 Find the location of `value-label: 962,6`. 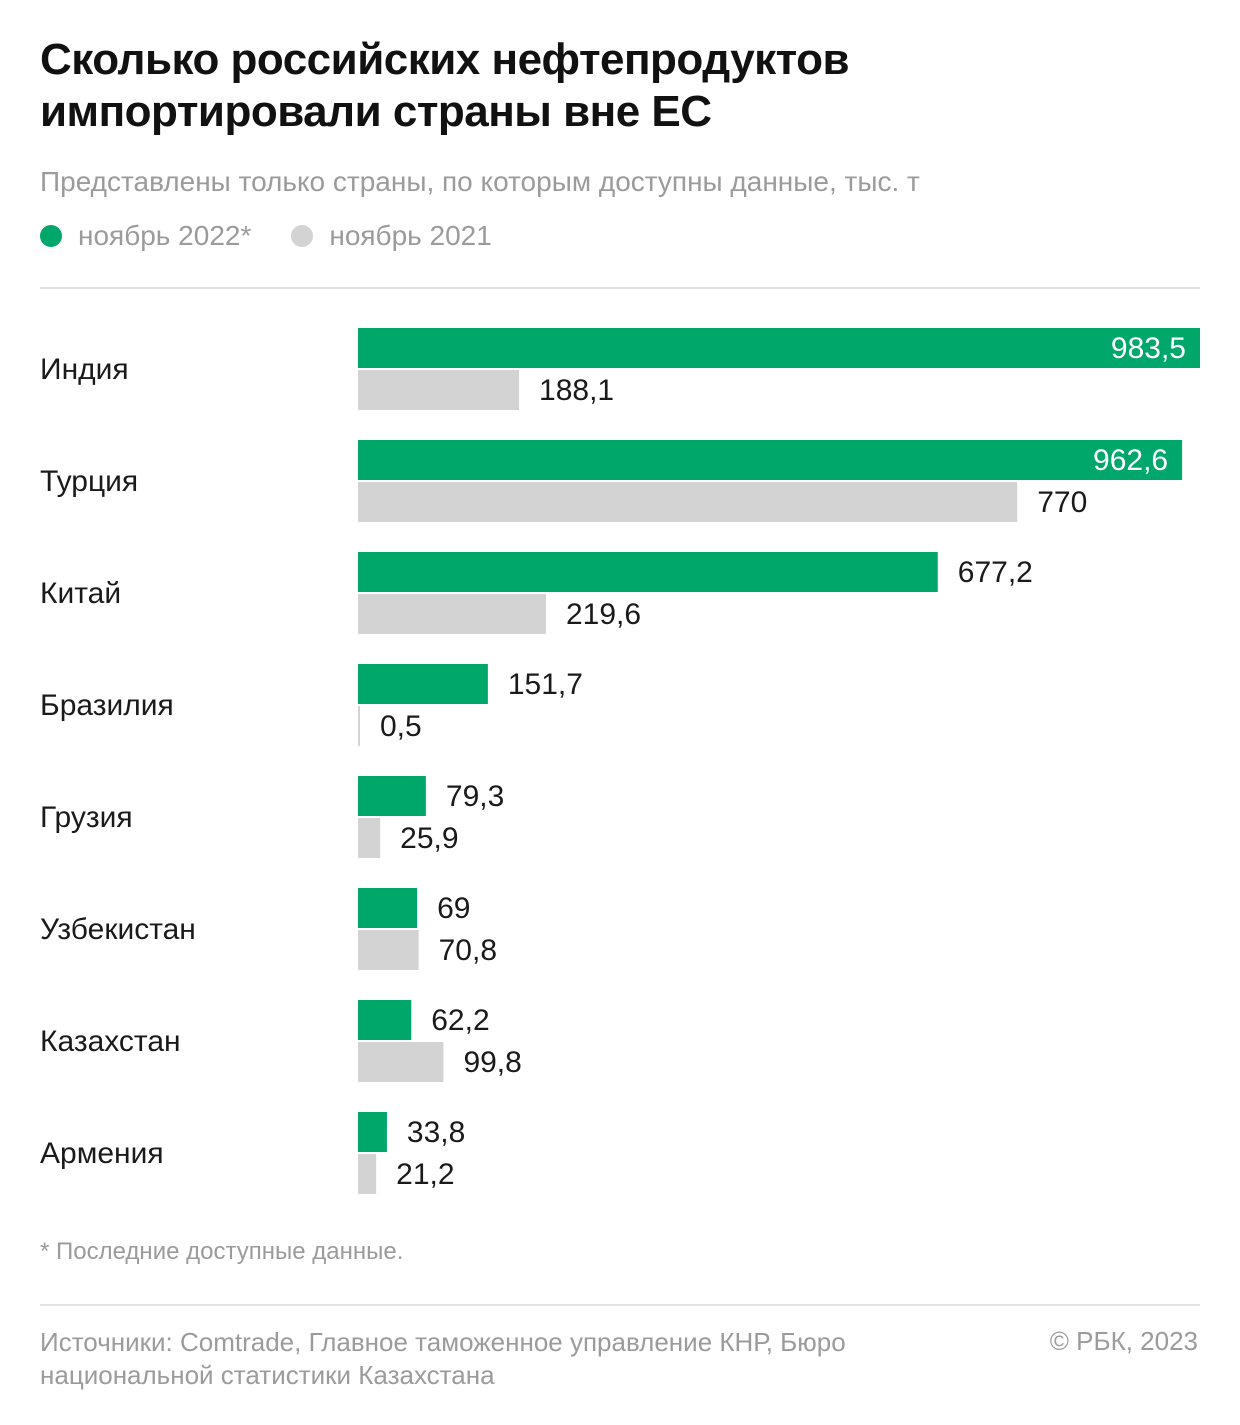

value-label: 962,6 is located at coordinates (1130, 460).